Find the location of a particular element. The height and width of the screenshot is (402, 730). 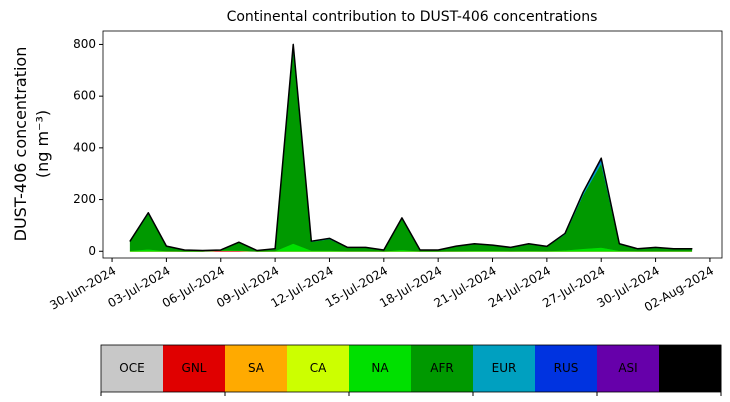

y-axis-label: DUST-406 concentration (ng m⁻³) is located at coordinates (31, 144).